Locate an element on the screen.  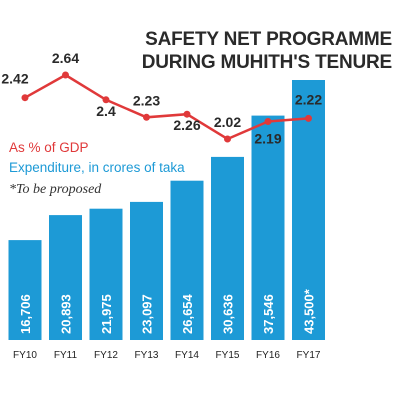
x-tick-label: FY16 is located at coordinates (268, 355).